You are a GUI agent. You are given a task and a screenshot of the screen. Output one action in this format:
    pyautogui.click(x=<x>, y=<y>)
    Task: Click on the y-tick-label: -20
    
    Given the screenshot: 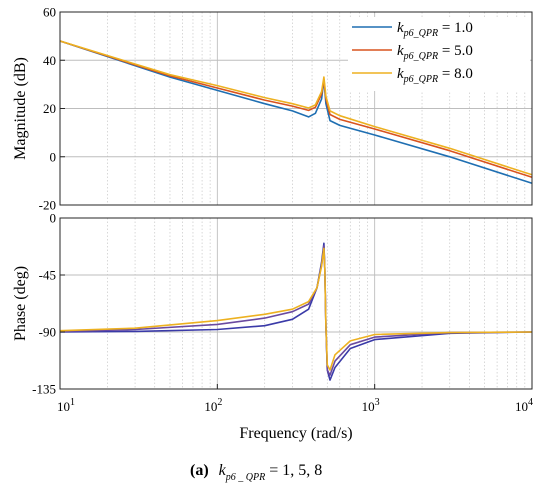 What is the action you would take?
    pyautogui.click(x=47, y=205)
    